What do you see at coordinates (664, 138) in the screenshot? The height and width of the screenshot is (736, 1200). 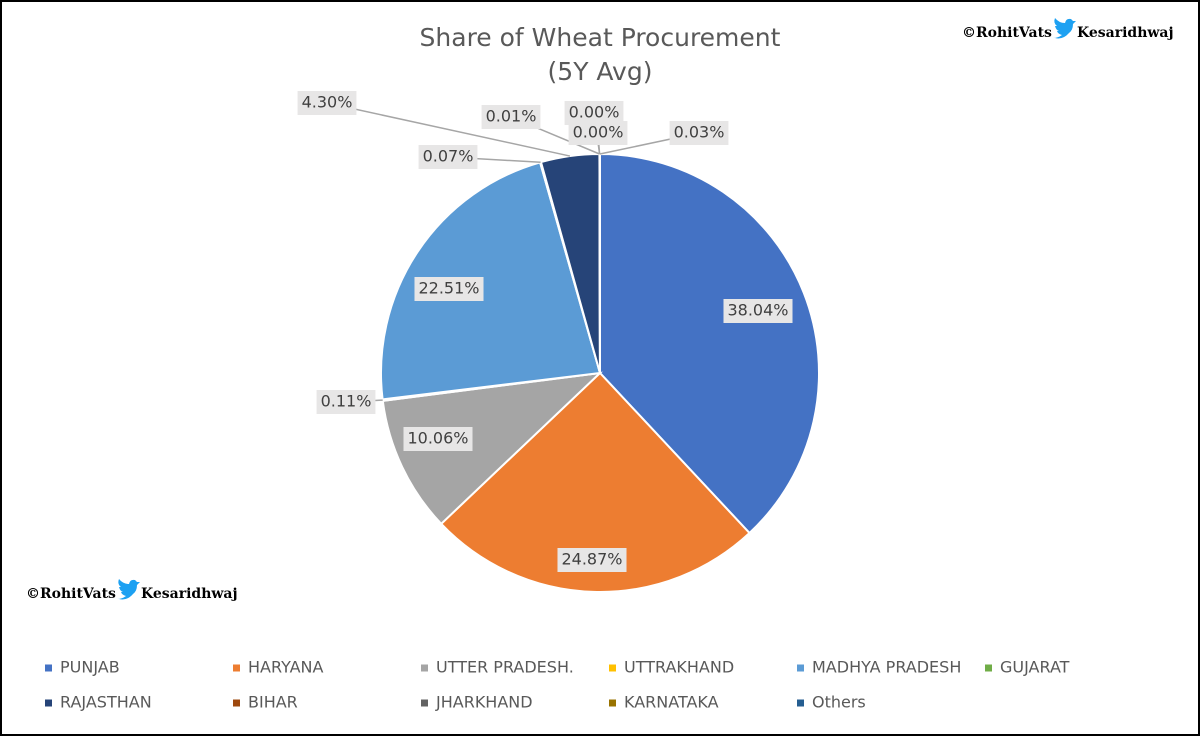 I see `data-label: 0.03%` at bounding box center [664, 138].